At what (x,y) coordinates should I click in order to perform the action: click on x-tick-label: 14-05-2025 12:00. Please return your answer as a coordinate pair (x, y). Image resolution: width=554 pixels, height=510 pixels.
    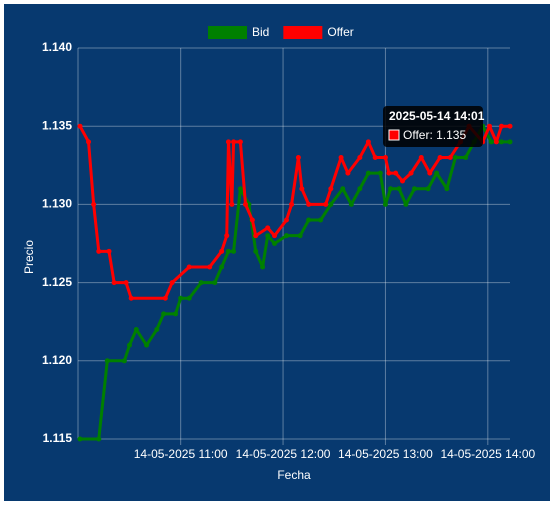
    Looking at the image, I should click on (283, 454).